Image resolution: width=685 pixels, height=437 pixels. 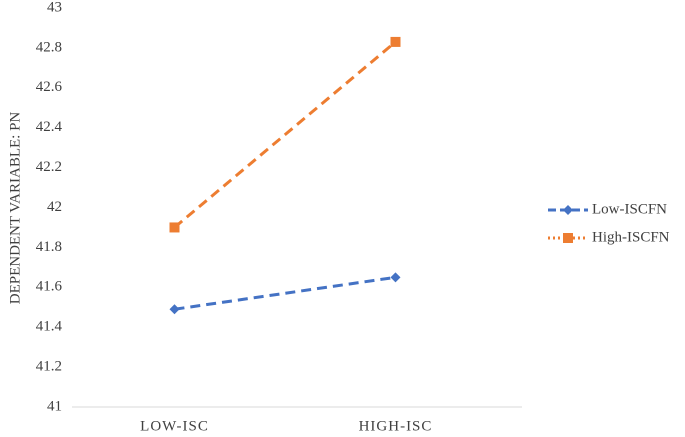 I want to click on x-tick-label: HIGH-ISC, so click(x=396, y=426).